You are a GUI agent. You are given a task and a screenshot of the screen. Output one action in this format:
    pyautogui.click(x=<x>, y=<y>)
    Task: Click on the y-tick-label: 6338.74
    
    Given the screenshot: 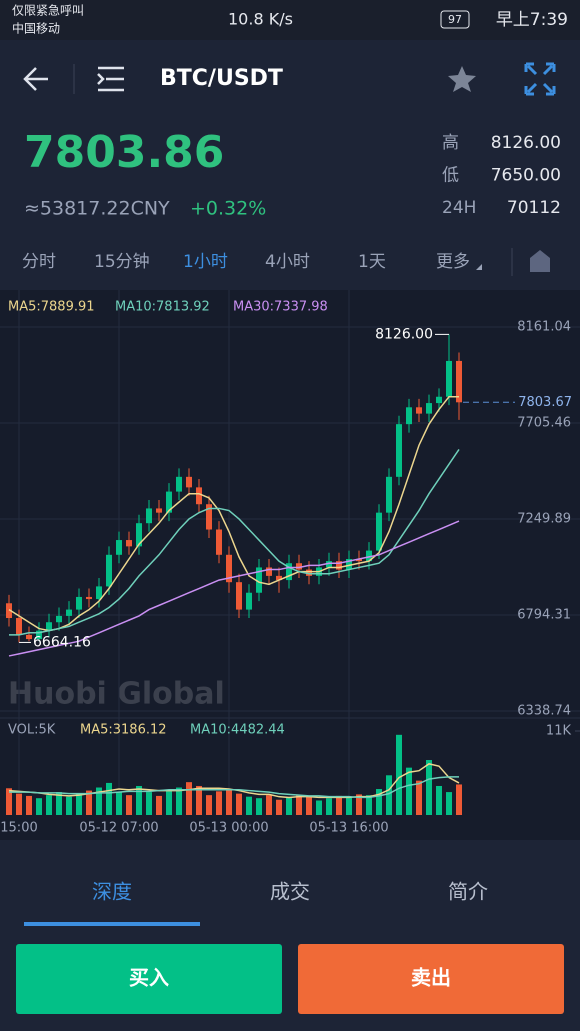 What is the action you would take?
    pyautogui.click(x=544, y=711)
    